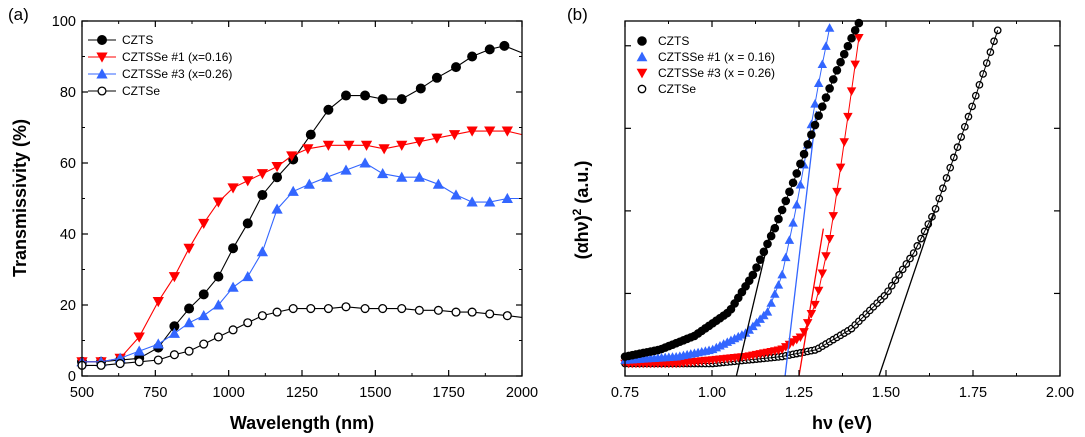  Describe the element at coordinates (68, 164) in the screenshot. I see `y-tick-label: 60` at that location.